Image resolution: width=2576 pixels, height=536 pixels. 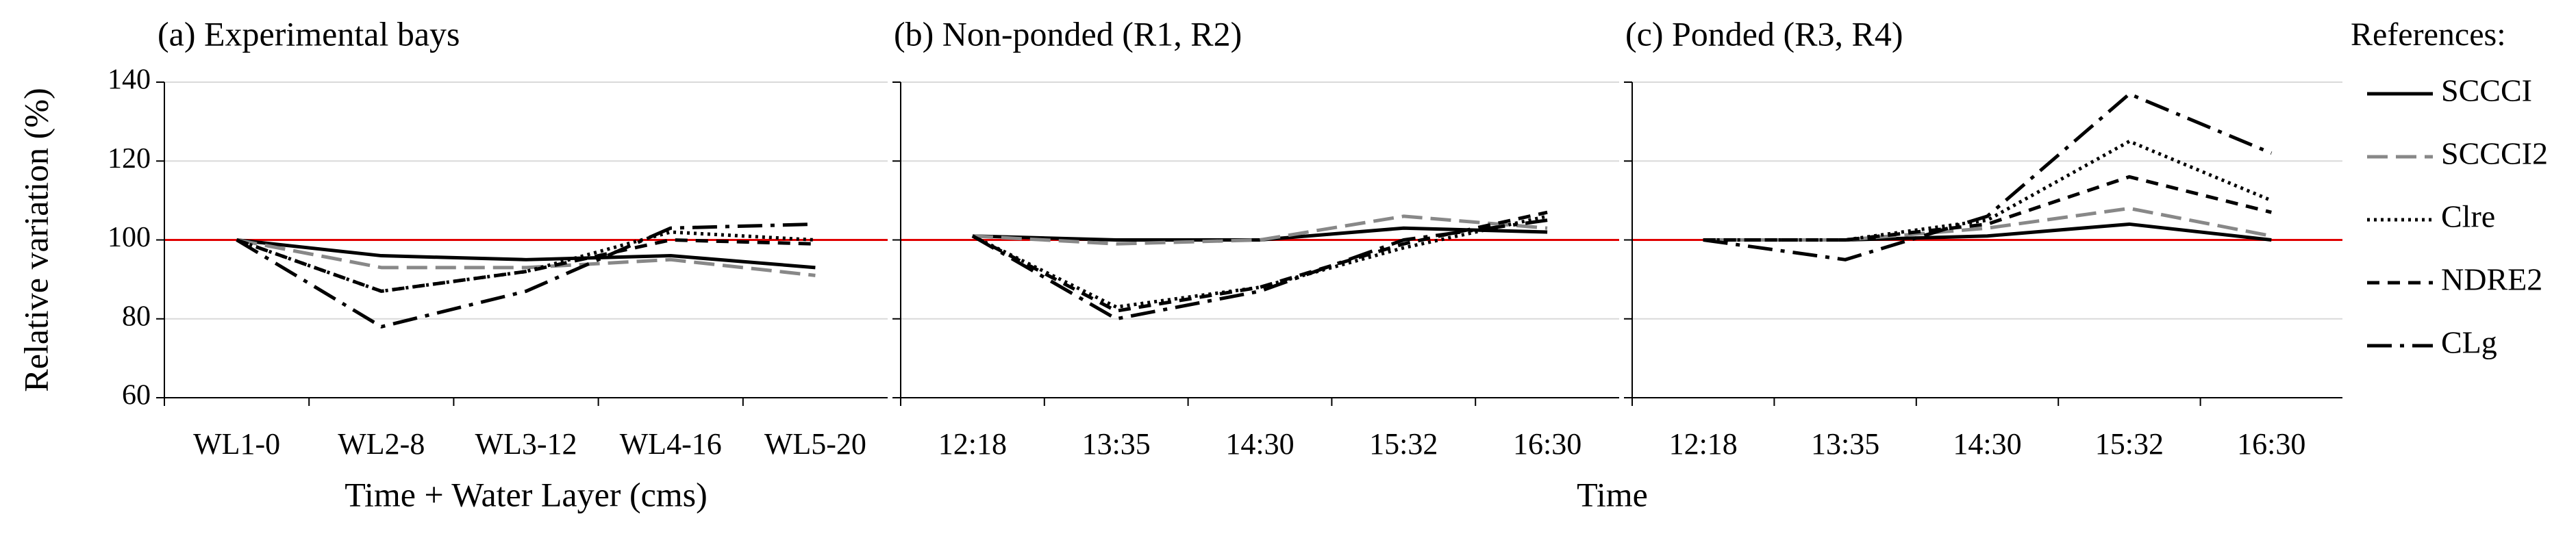 What do you see at coordinates (309, 33) in the screenshot?
I see `panel-title: (a) Experimental bays` at bounding box center [309, 33].